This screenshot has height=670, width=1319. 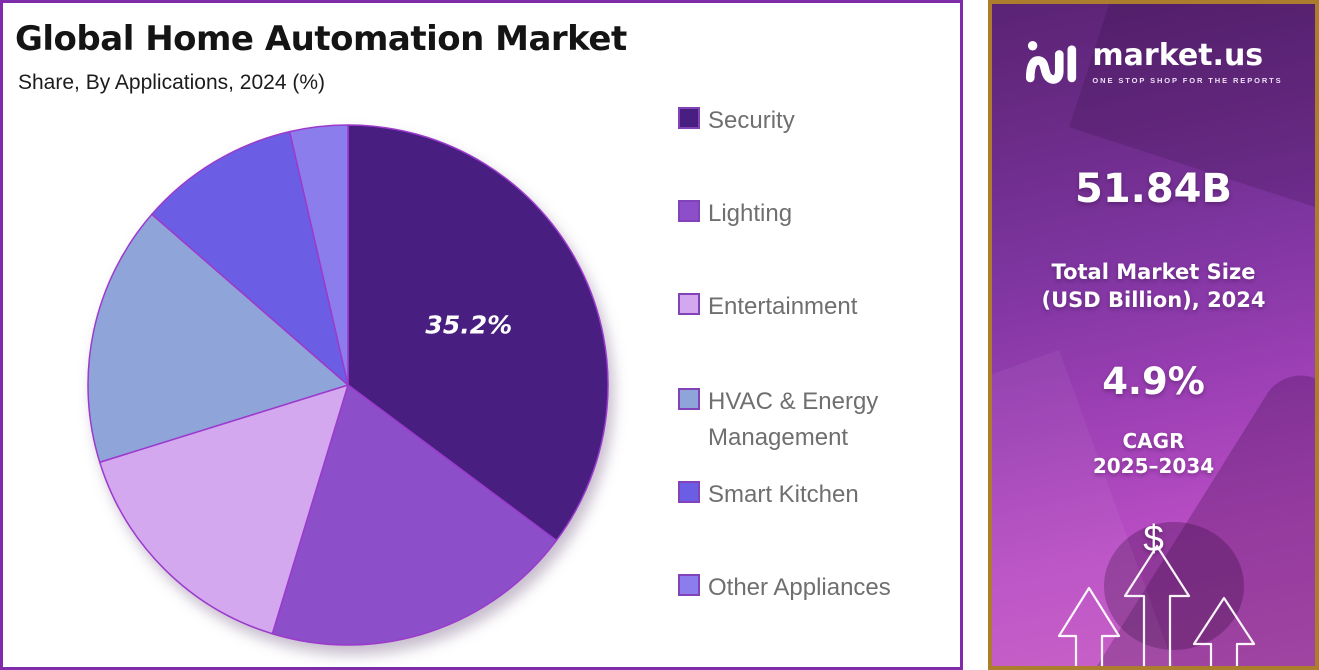 What do you see at coordinates (250, 258) in the screenshot?
I see `pie-slice-smart-kitchen` at bounding box center [250, 258].